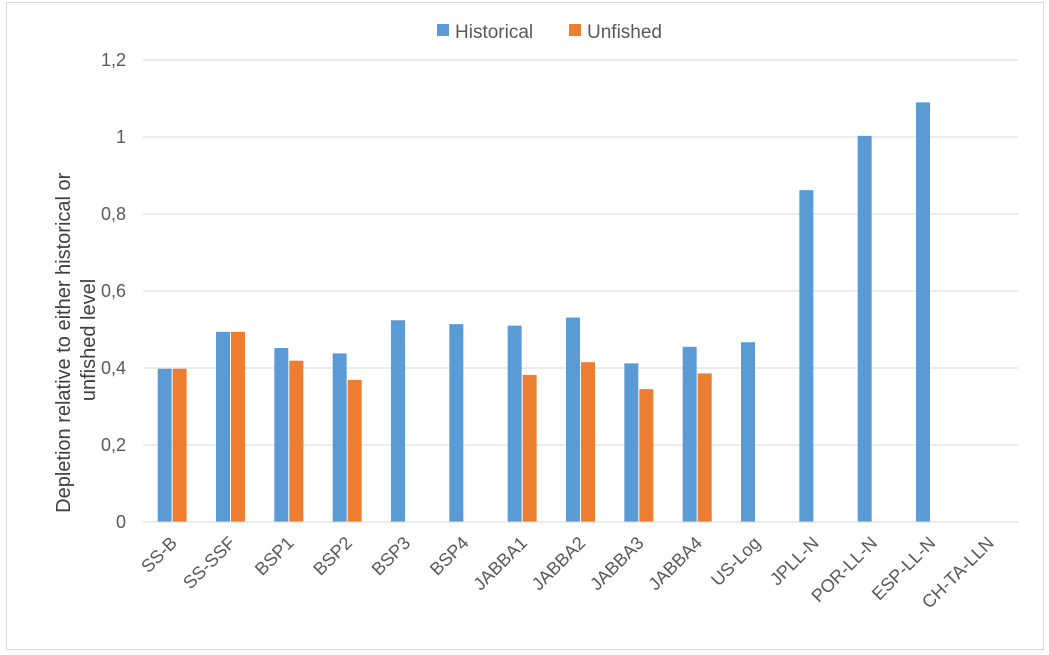 This screenshot has width=1049, height=655. Describe the element at coordinates (296, 441) in the screenshot. I see `bar-unfished-bsp1` at that location.